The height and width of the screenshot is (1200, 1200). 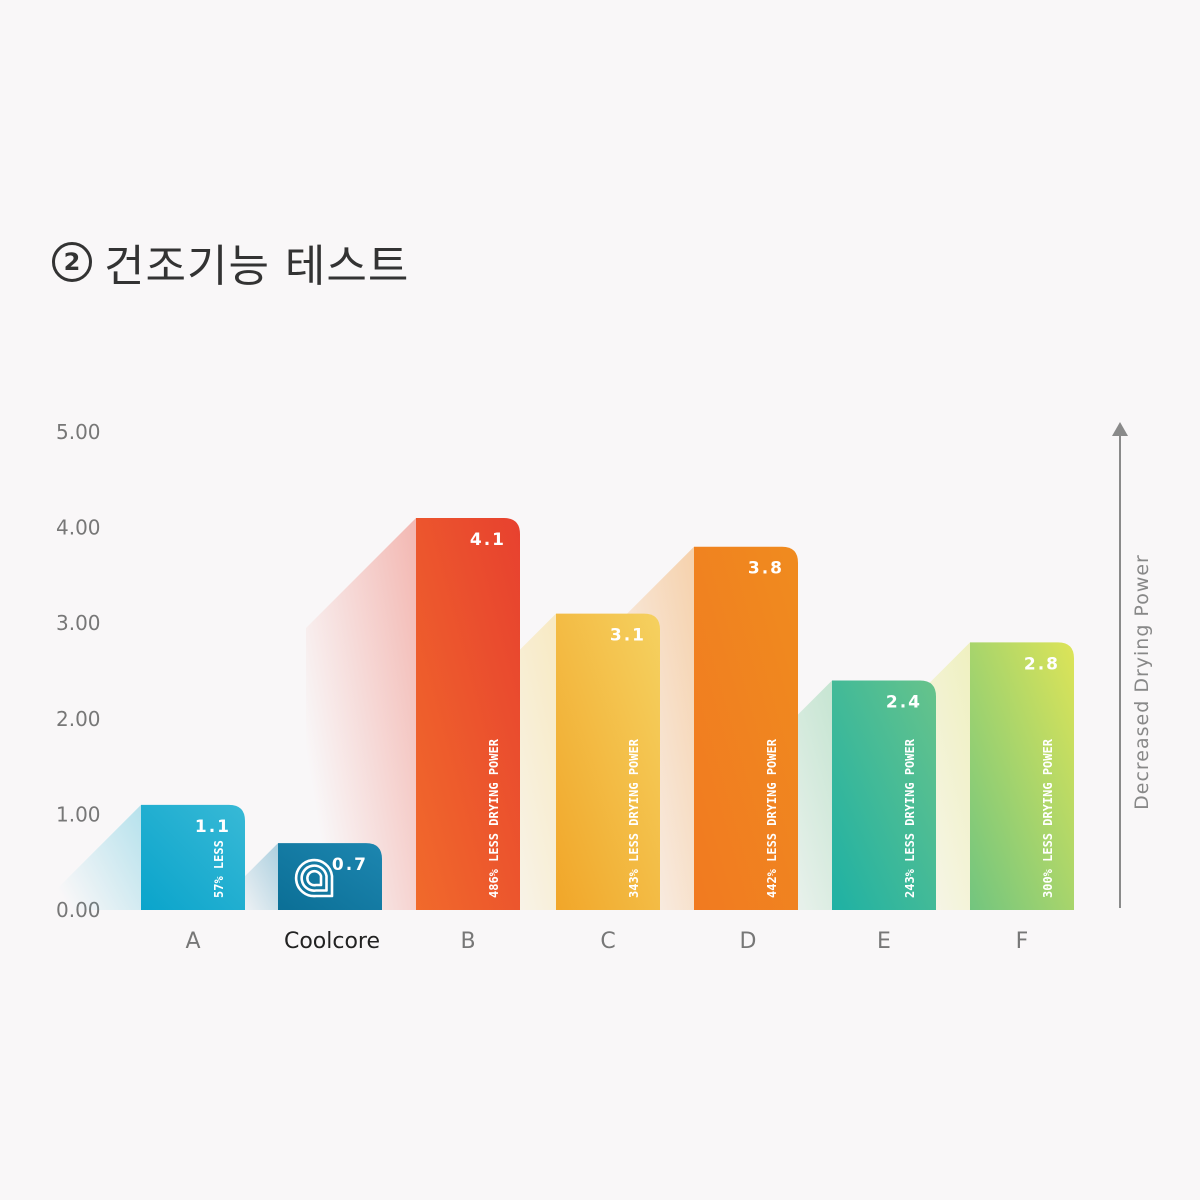 What do you see at coordinates (910, 818) in the screenshot?
I see `bar-annotation: 243% LESS DRYING POWER` at bounding box center [910, 818].